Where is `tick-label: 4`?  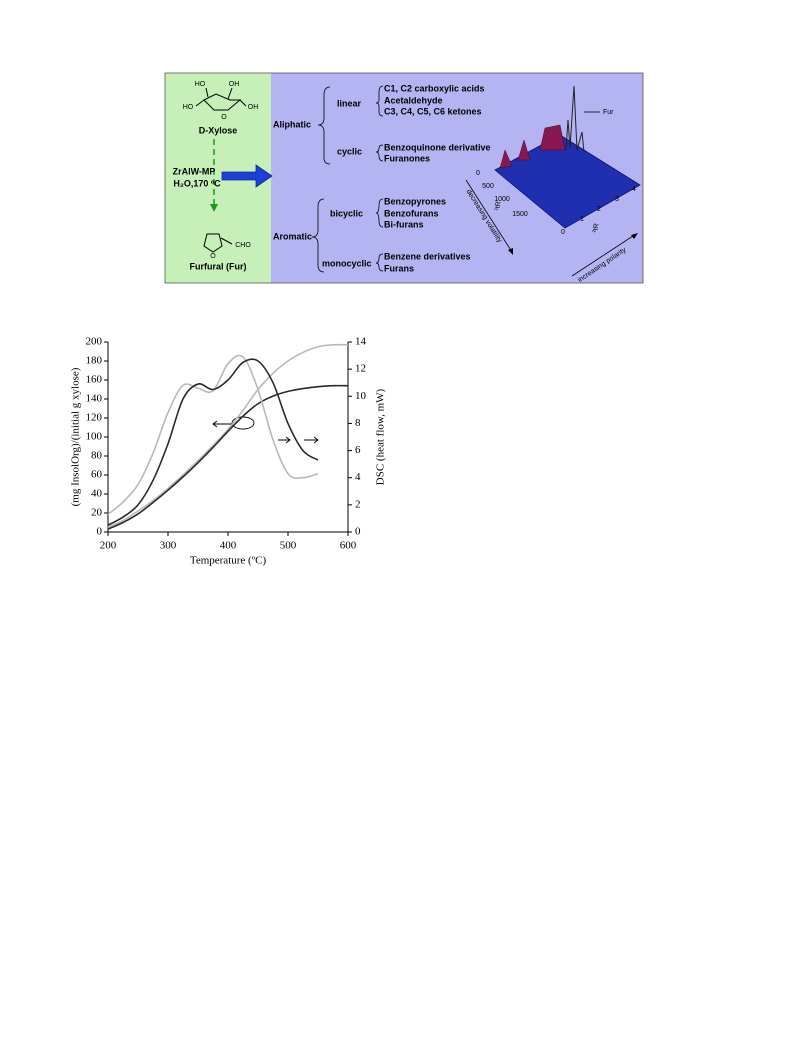
tick-label: 4 is located at coordinates (634, 189).